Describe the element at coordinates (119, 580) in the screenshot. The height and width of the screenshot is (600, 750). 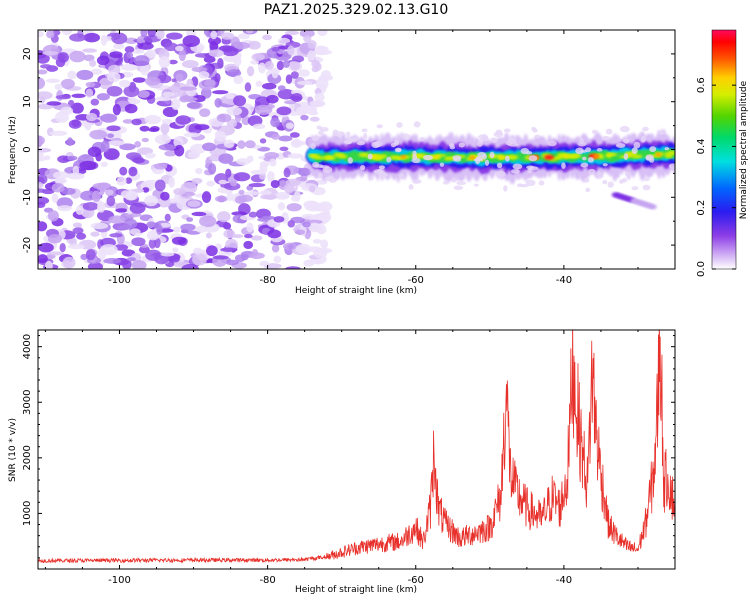
I see `x-tick-label: -100` at that location.